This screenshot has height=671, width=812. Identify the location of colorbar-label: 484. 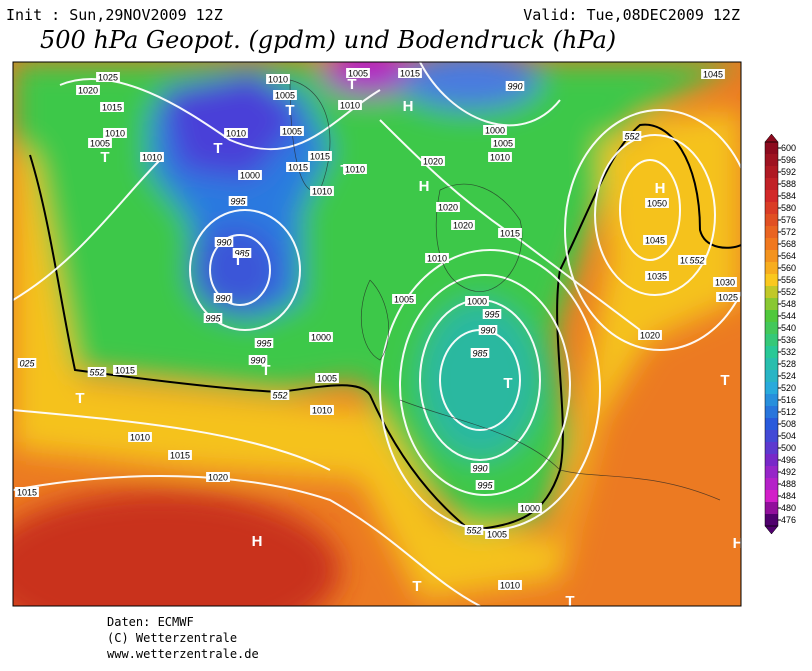
(788, 496).